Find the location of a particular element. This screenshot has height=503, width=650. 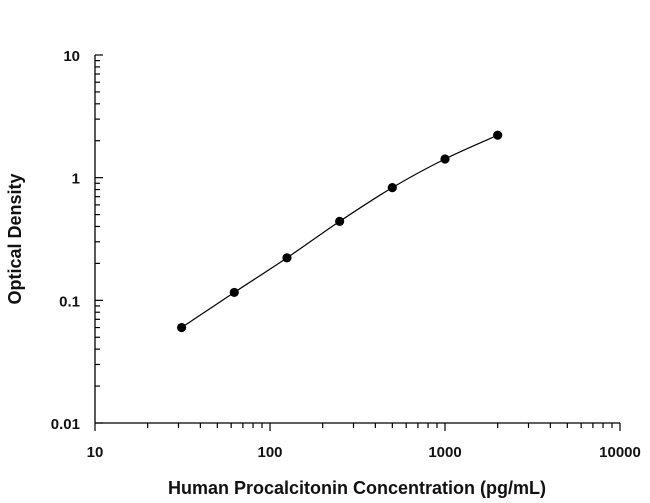

x-tick-labels: 10 100 1000 10000 is located at coordinates (364, 452).